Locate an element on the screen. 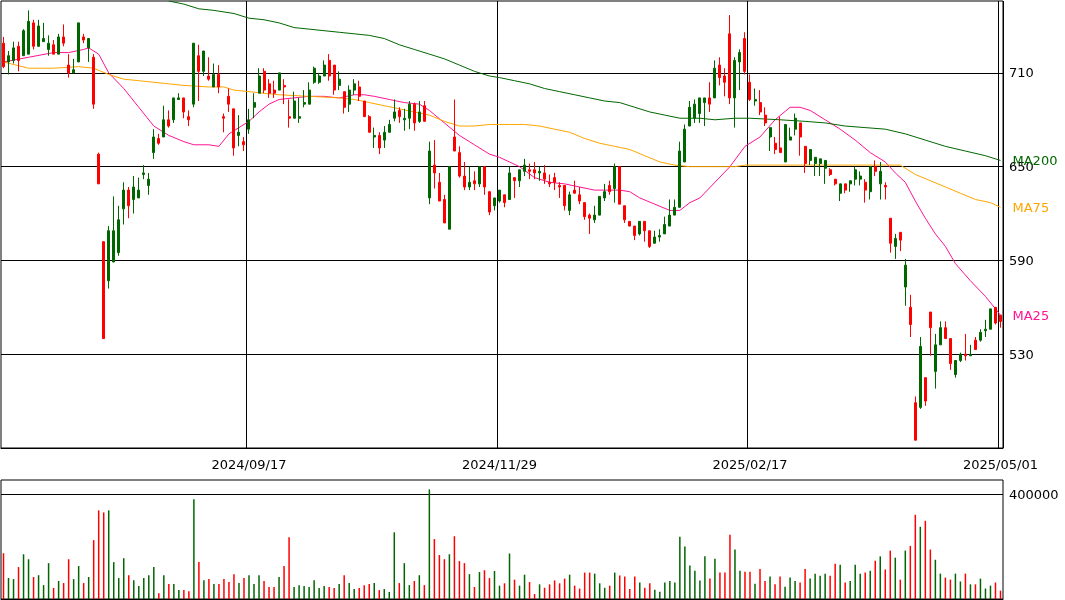 The width and height of the screenshot is (1065, 600). x-tick-label: 2024/09/17 is located at coordinates (249, 464).